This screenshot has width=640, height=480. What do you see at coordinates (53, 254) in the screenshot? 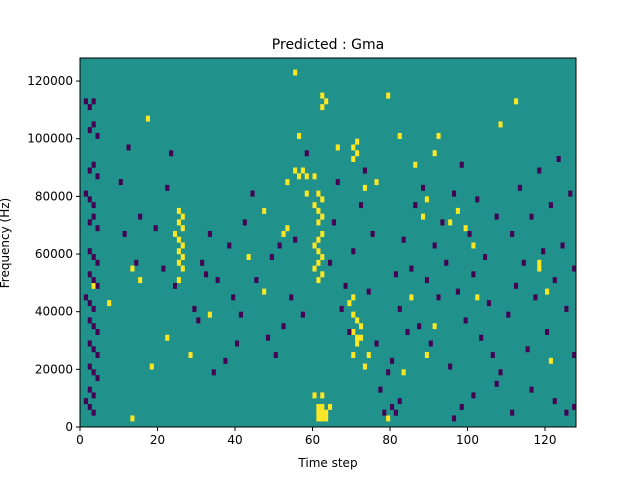
I see `y-axis: 0 20000 40000 60000 80000 100000 120000` at bounding box center [53, 254].